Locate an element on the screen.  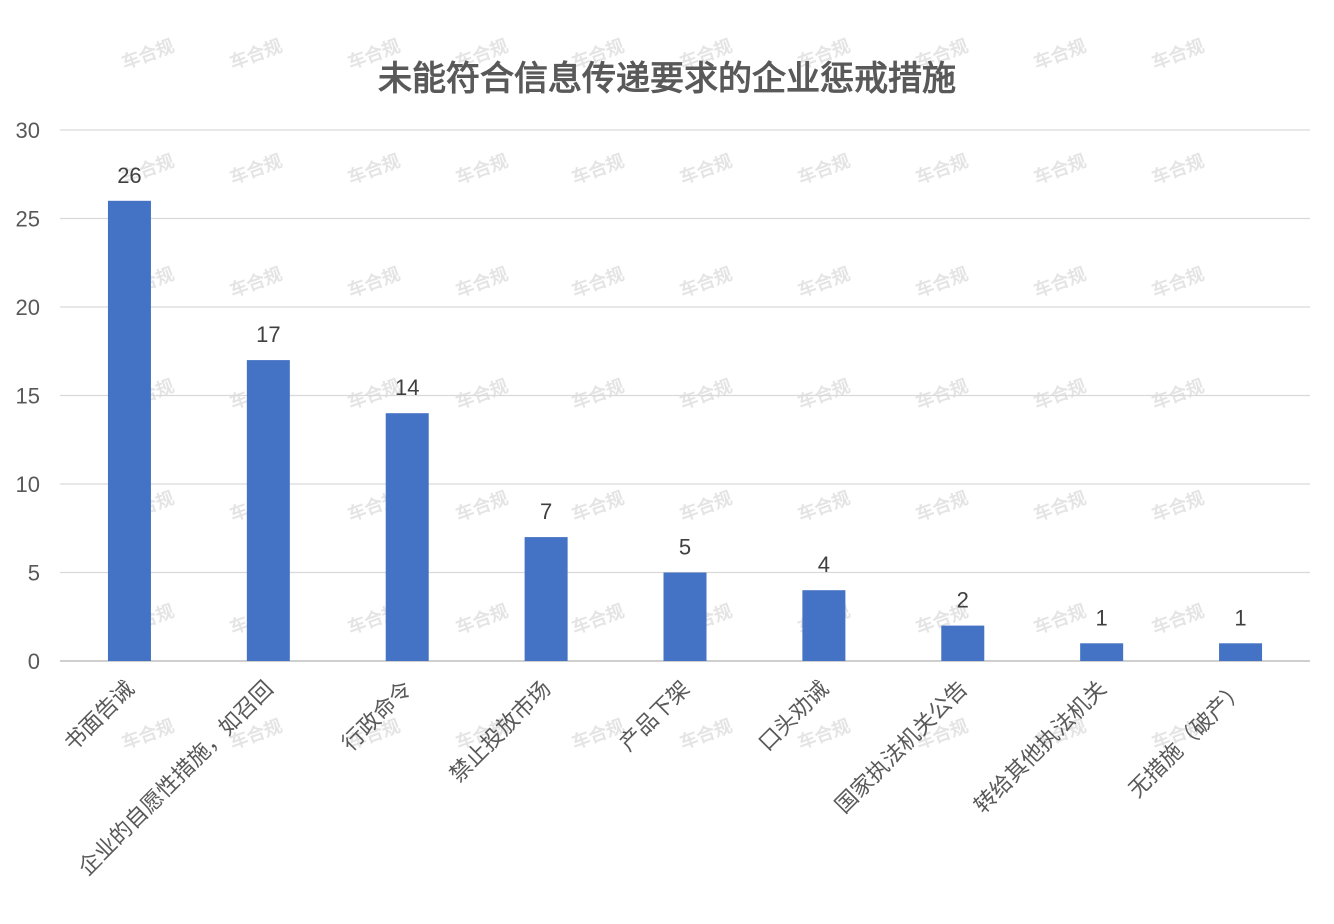
data-label: 14 is located at coordinates (407, 387).